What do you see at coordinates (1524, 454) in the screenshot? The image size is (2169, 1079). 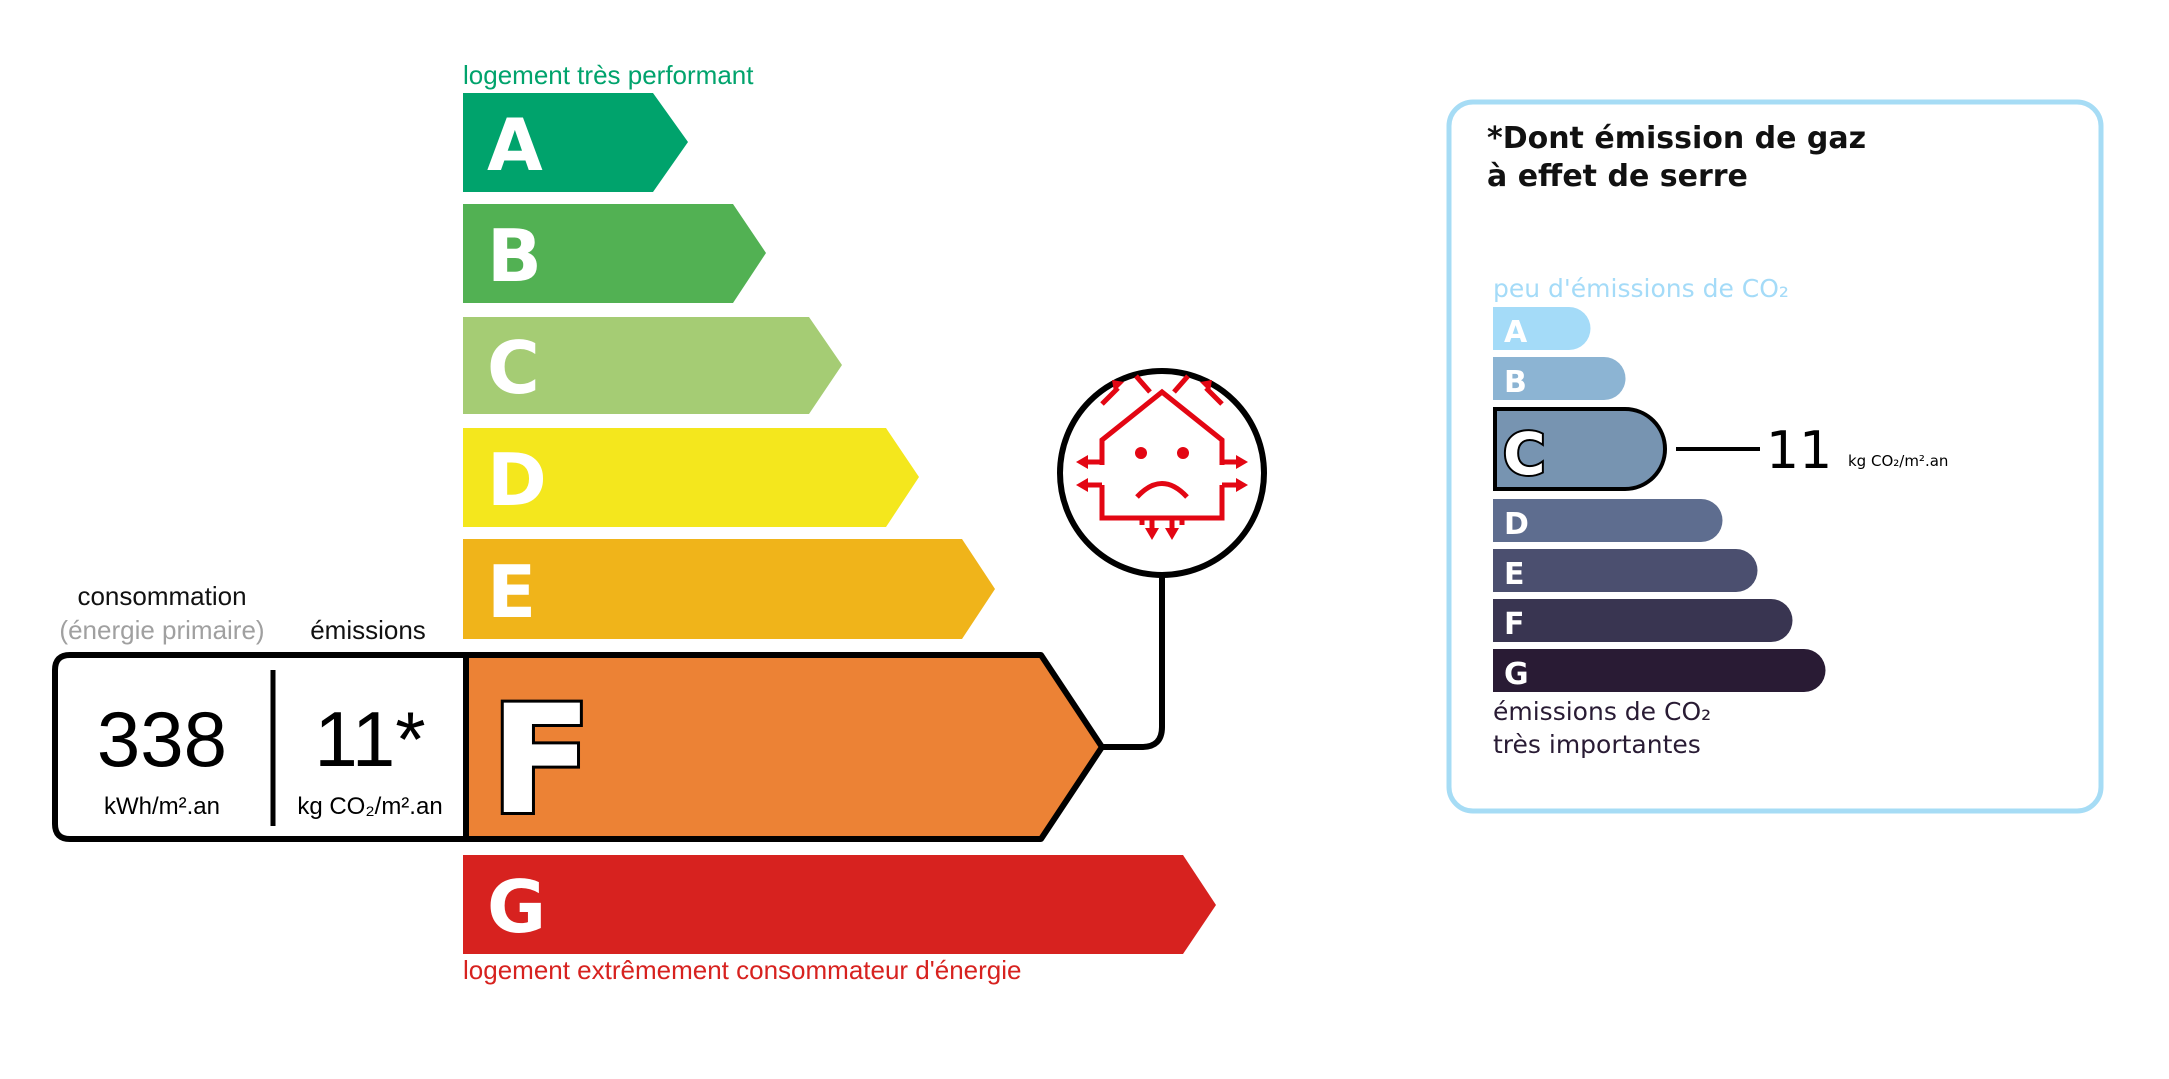 I see `ghg-letter-c: C` at bounding box center [1524, 454].